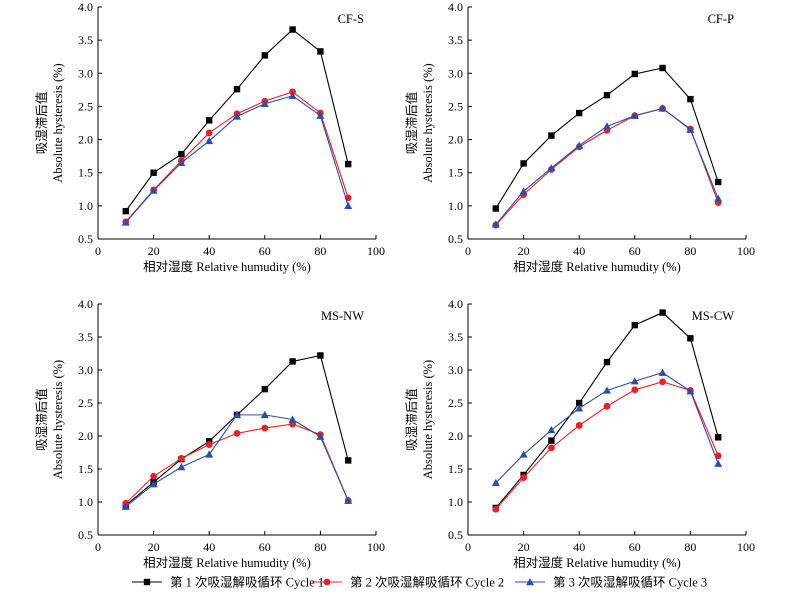 Image resolution: width=800 pixels, height=594 pixels. Describe the element at coordinates (98, 251) in the screenshot. I see `x-tick-label: 0` at that location.